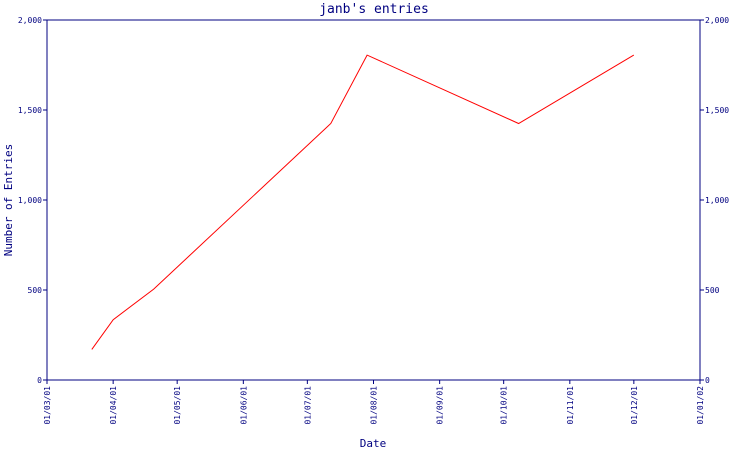 The height and width of the screenshot is (450, 750). Describe the element at coordinates (717, 200) in the screenshot. I see `y-tick-label-right: 1,000` at that location.